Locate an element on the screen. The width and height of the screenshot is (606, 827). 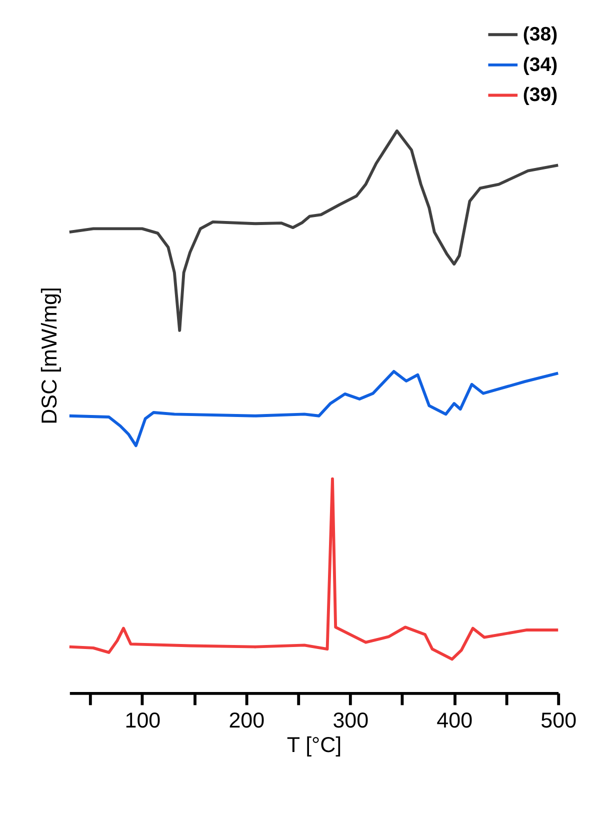
x-tick-label: 500 is located at coordinates (558, 720).